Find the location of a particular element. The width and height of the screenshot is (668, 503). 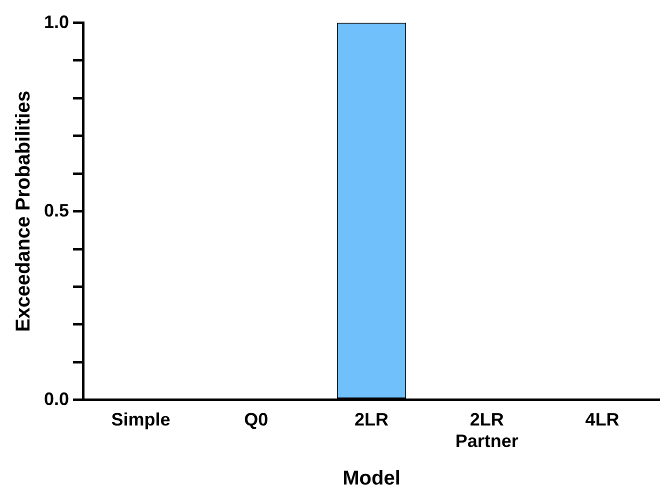

x-tick-label: 2LR is located at coordinates (371, 420).